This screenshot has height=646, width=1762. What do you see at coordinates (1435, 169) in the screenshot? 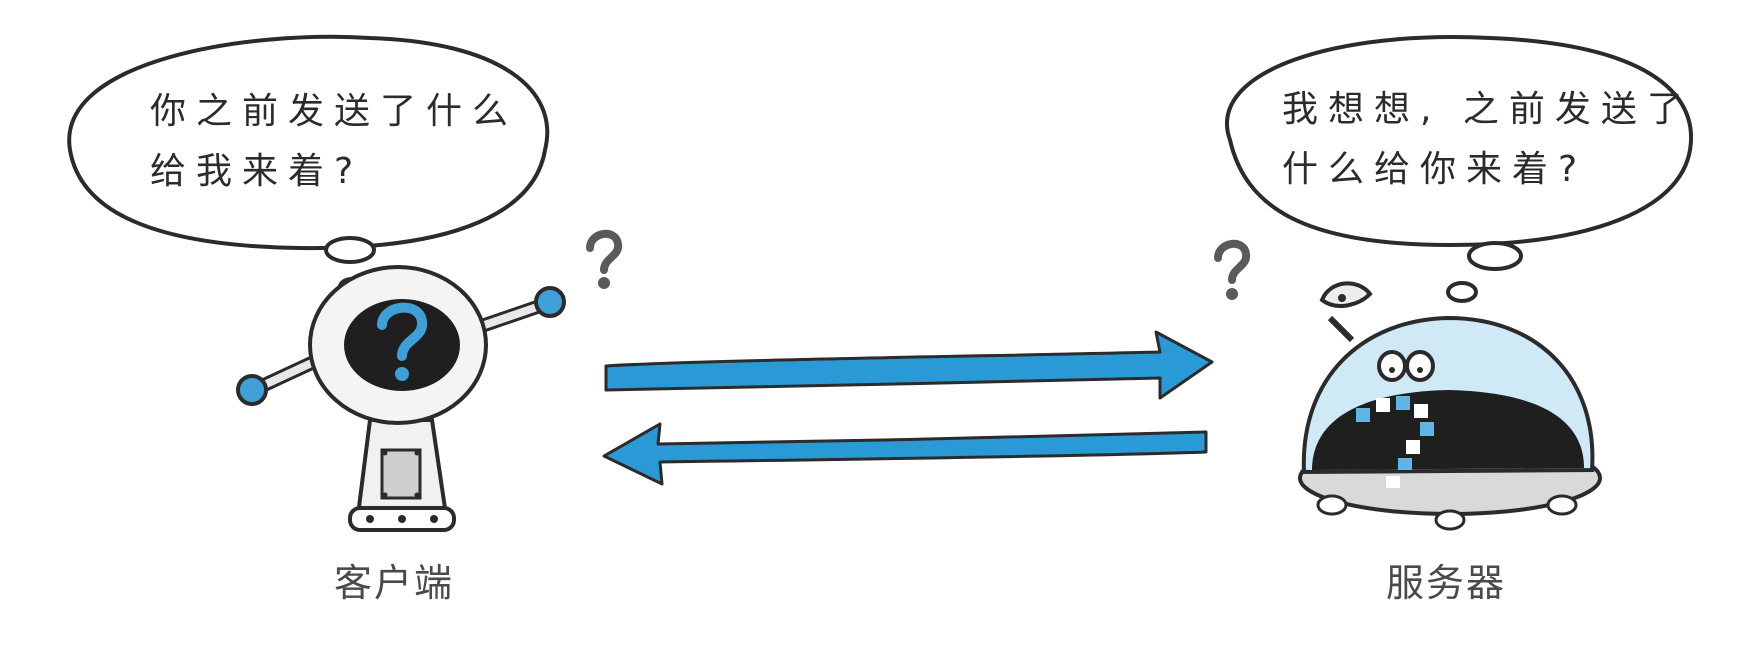
I see `server-thought-line-2: 什么给你来着?` at bounding box center [1435, 169].